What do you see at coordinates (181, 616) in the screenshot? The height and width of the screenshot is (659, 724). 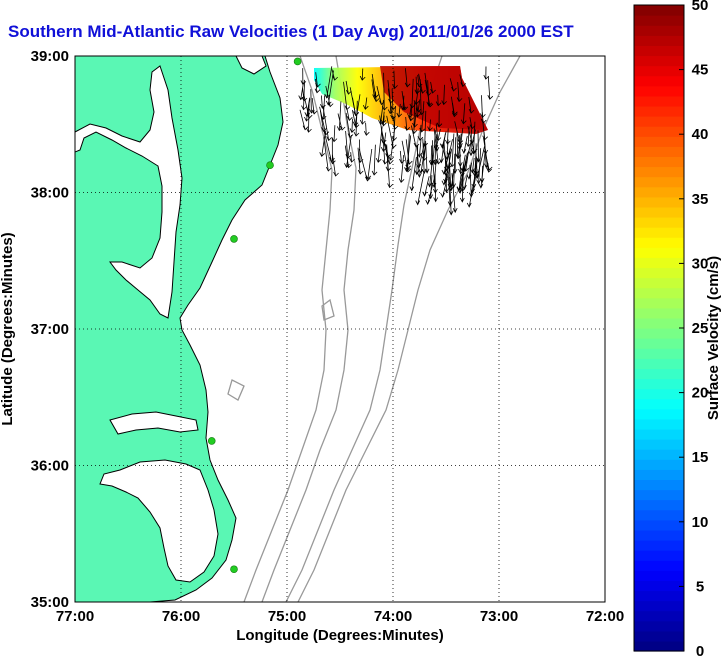 I see `lon-tick-label: 76:00` at bounding box center [181, 616].